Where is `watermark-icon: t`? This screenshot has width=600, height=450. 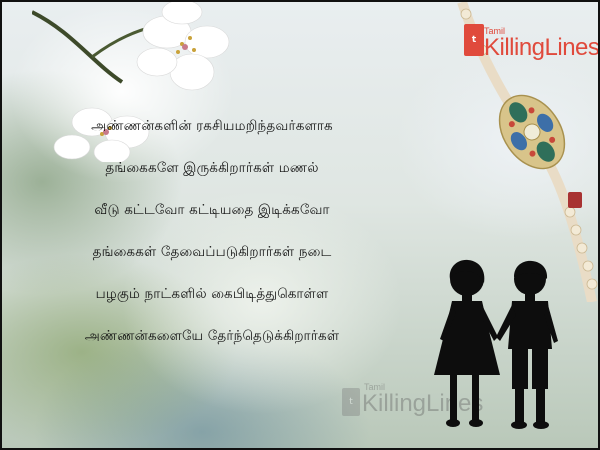 watermark-icon: t is located at coordinates (351, 402).